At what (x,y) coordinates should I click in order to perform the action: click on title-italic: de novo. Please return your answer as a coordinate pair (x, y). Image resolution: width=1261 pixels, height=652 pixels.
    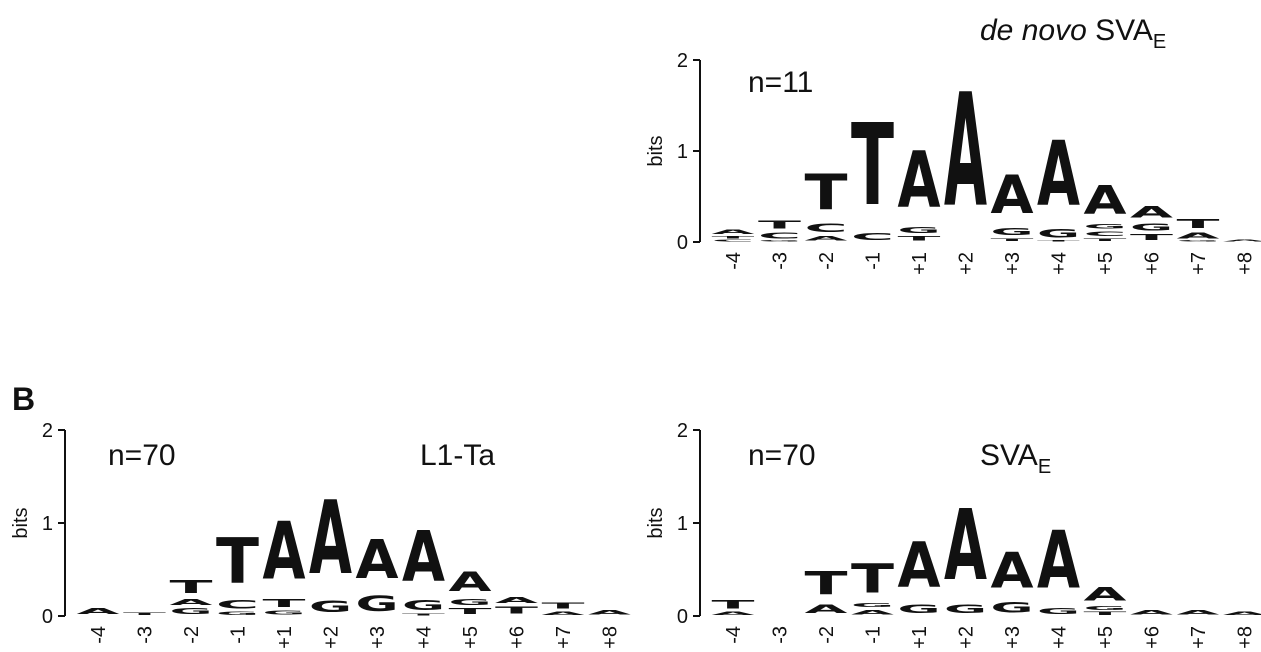
    Looking at the image, I should click on (1033, 30).